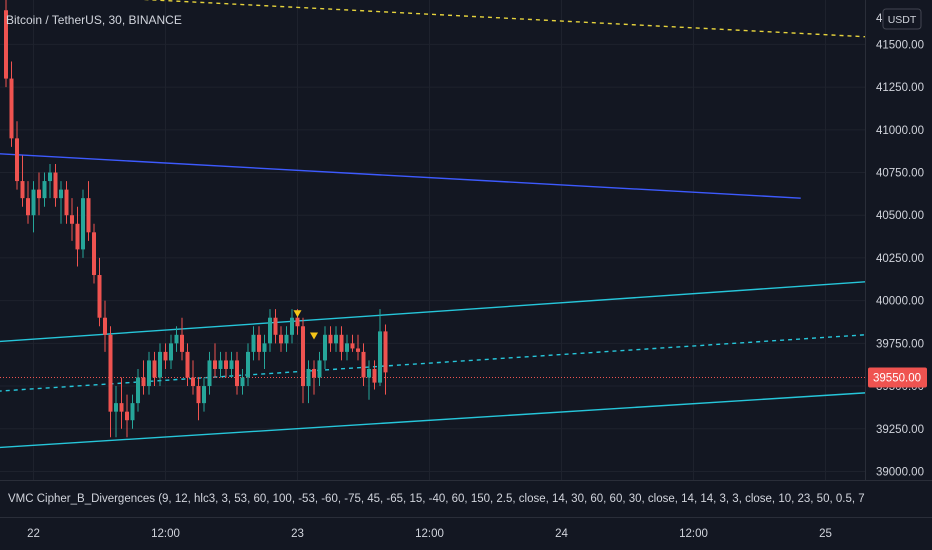  I want to click on time-tick-label: 22, so click(33, 534).